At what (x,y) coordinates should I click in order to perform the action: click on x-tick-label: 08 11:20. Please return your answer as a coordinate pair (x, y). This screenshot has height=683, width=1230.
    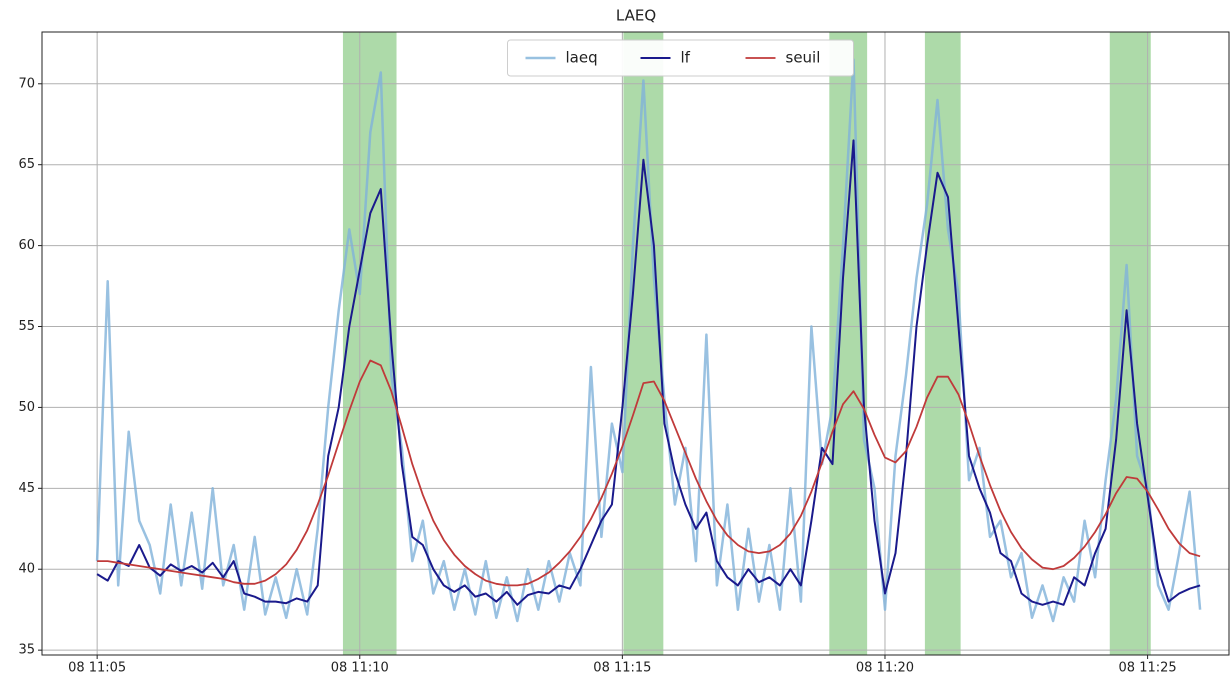
    Looking at the image, I should click on (885, 668).